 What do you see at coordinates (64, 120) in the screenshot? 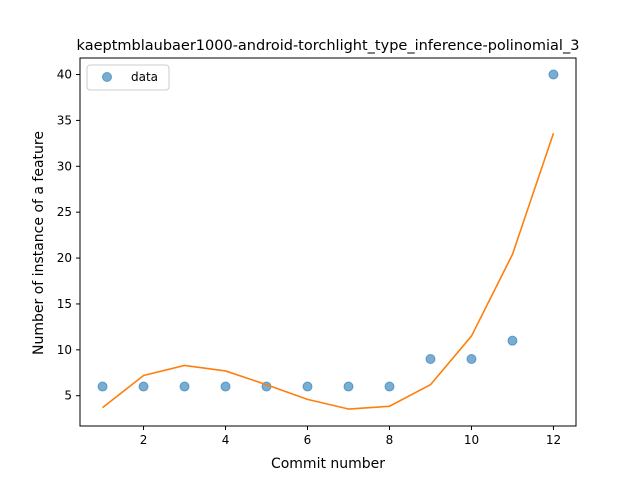
I see `y-tick-label: 35` at bounding box center [64, 120].